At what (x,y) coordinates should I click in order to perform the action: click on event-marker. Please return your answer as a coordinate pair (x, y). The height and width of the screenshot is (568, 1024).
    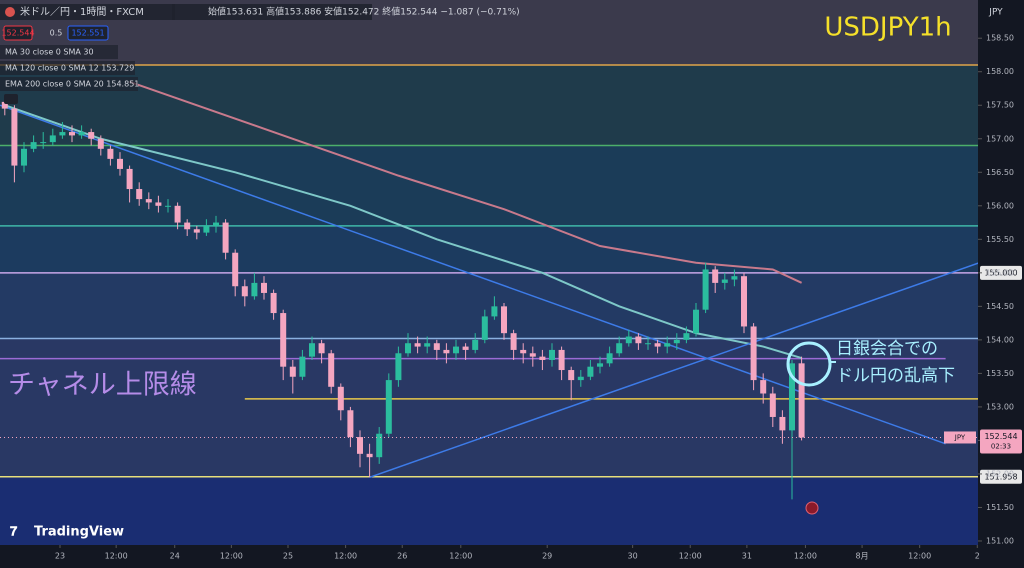
    Looking at the image, I should click on (812, 508).